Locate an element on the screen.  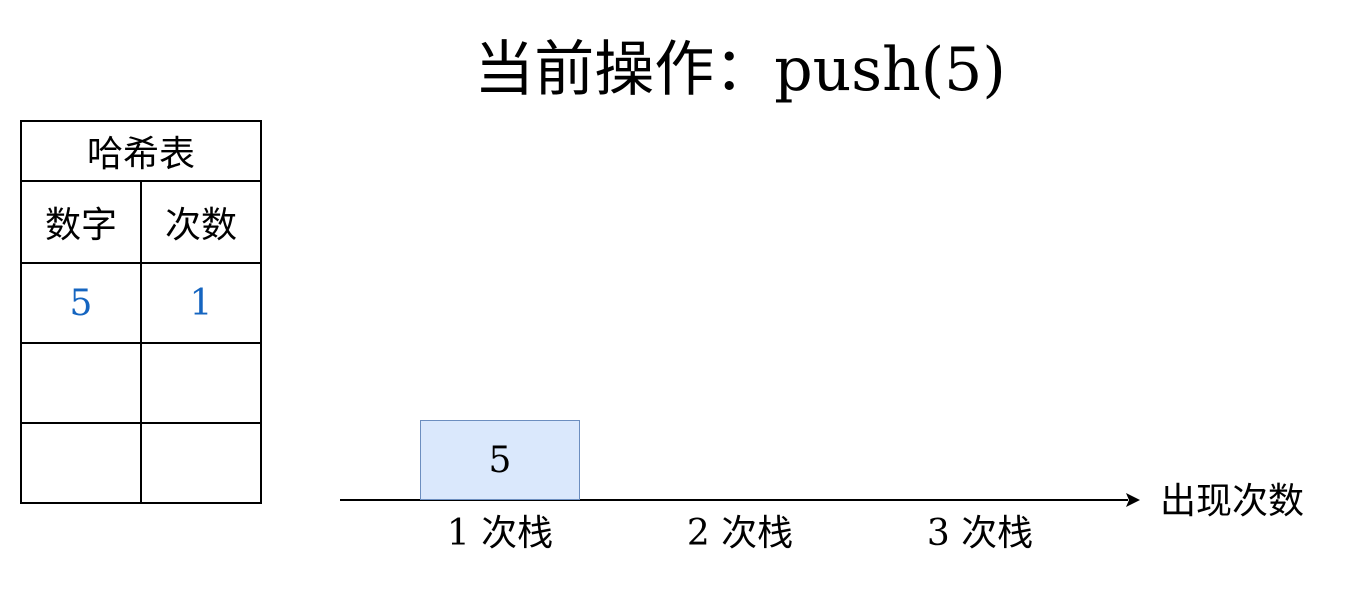
axis-arrow-icon is located at coordinates (1133, 500).